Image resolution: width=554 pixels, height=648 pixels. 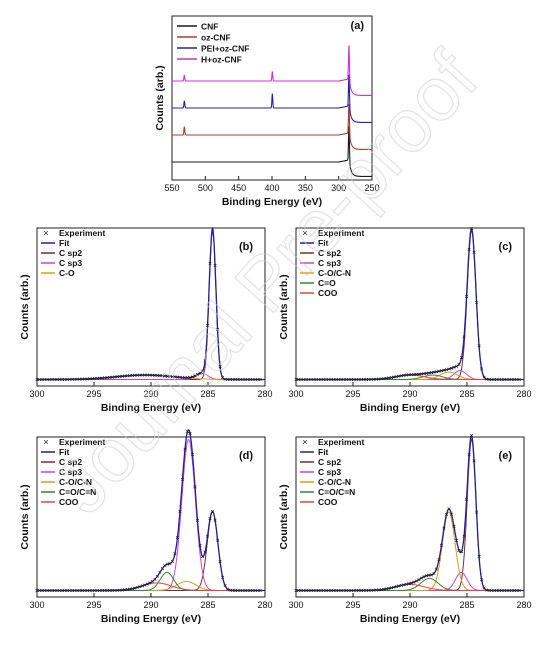 What do you see at coordinates (272, 127) in the screenshot?
I see `series-line-oz-CNF` at bounding box center [272, 127].